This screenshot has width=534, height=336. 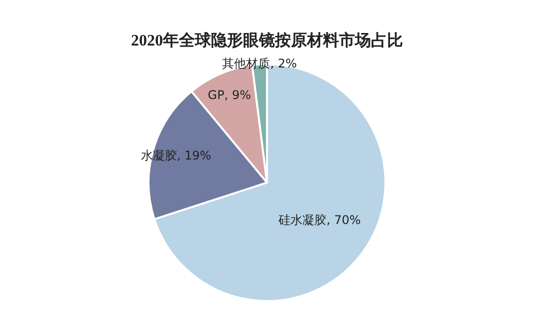 I want to click on slice-label: 水凝胶, 19%, so click(x=176, y=155).